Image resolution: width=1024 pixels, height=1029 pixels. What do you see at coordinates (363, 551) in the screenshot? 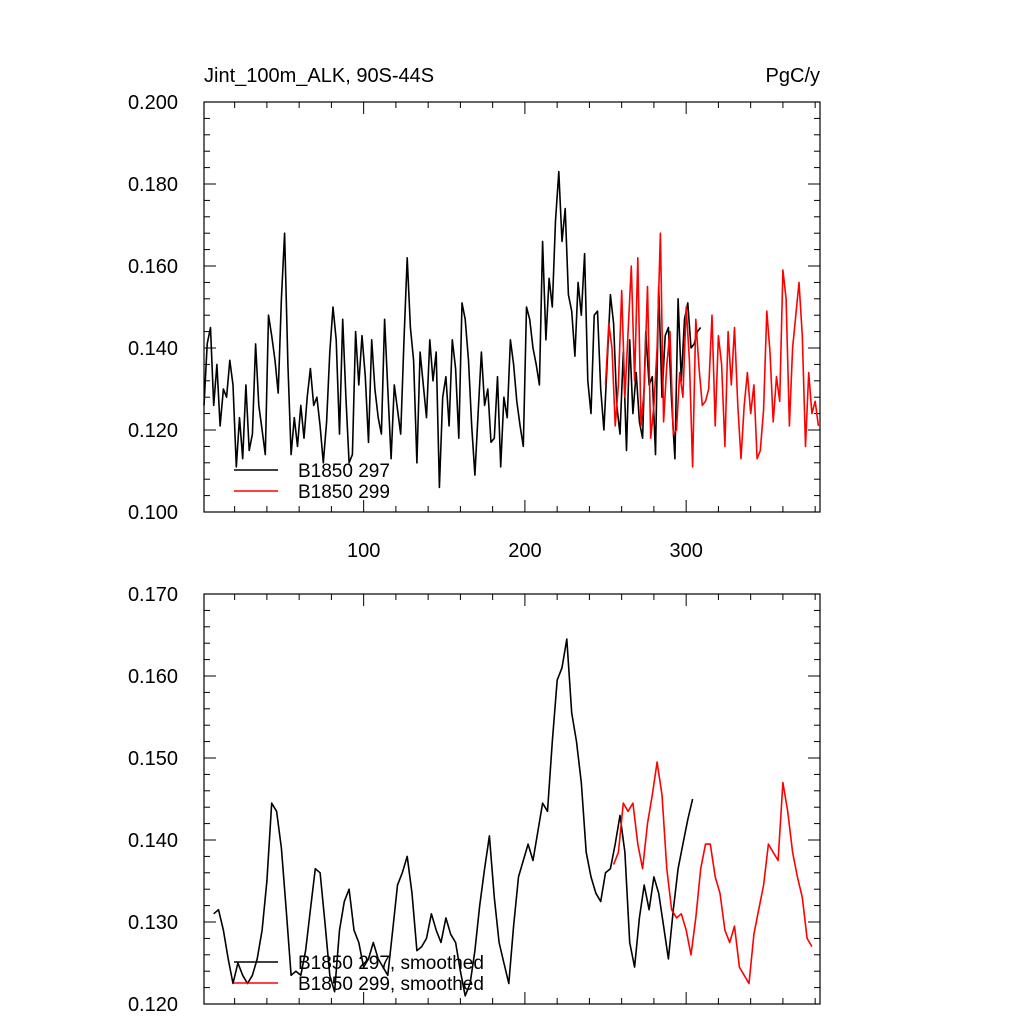
I see `x-tick-label: 100` at bounding box center [363, 551].